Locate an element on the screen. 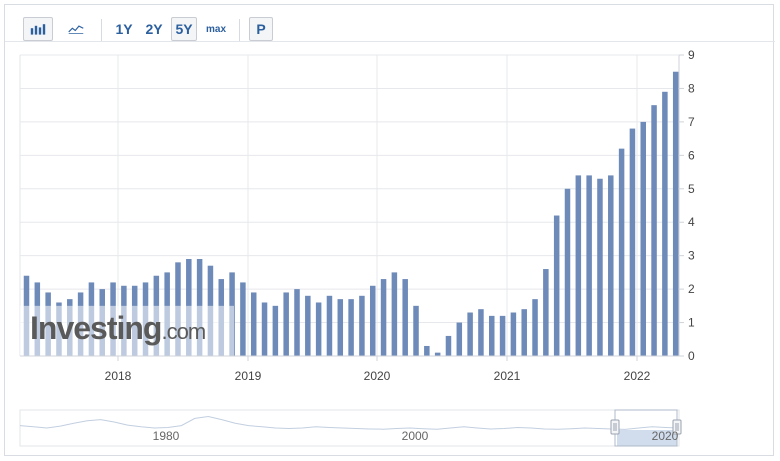 This screenshot has height=461, width=780. navigator-tick-label: 2020 is located at coordinates (665, 436).